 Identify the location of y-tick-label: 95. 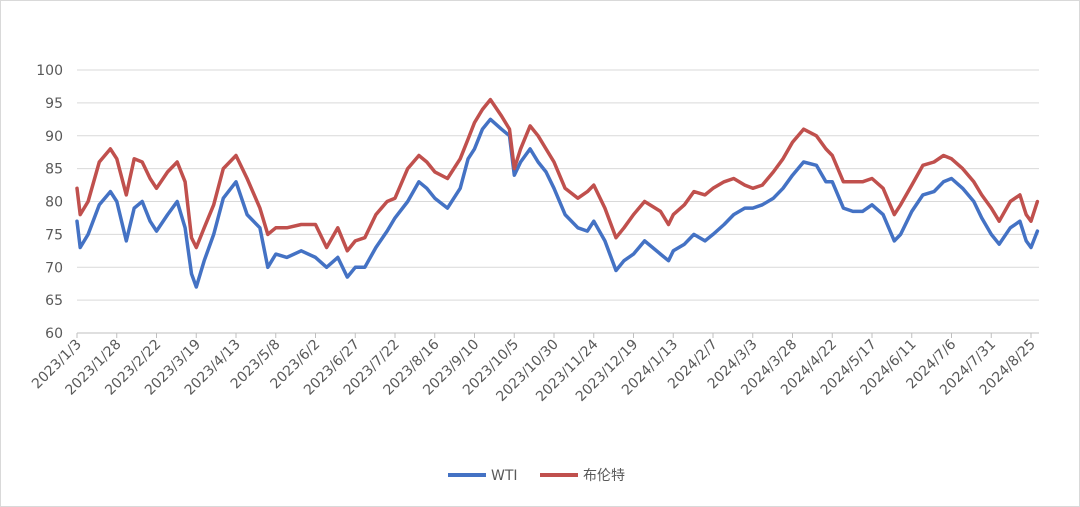
(54, 104).